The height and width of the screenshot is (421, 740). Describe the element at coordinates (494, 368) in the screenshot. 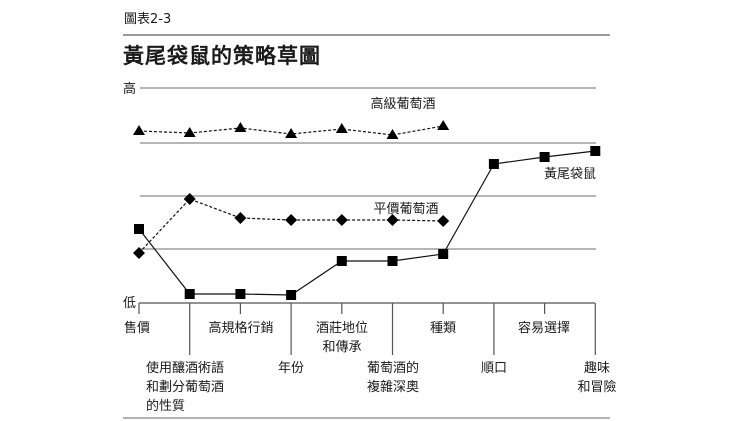

I see `category-label: 順口` at that location.